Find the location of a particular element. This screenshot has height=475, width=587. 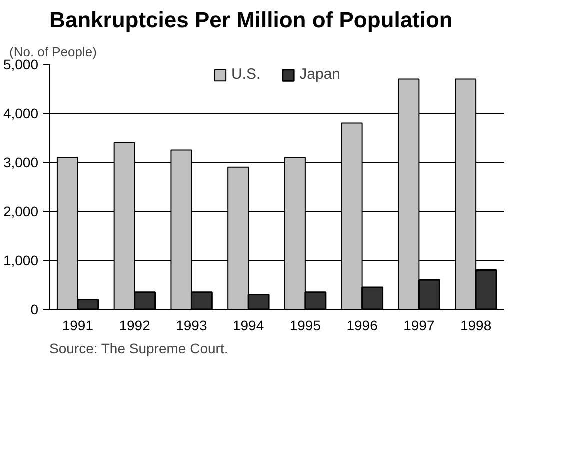

y-tick-label: 4,000 is located at coordinates (21, 114).